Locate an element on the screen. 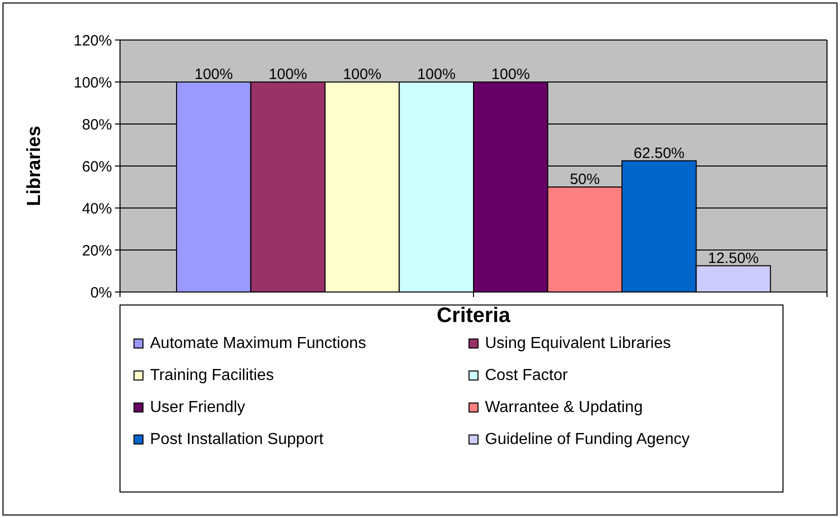  data-label: 50% is located at coordinates (585, 179).